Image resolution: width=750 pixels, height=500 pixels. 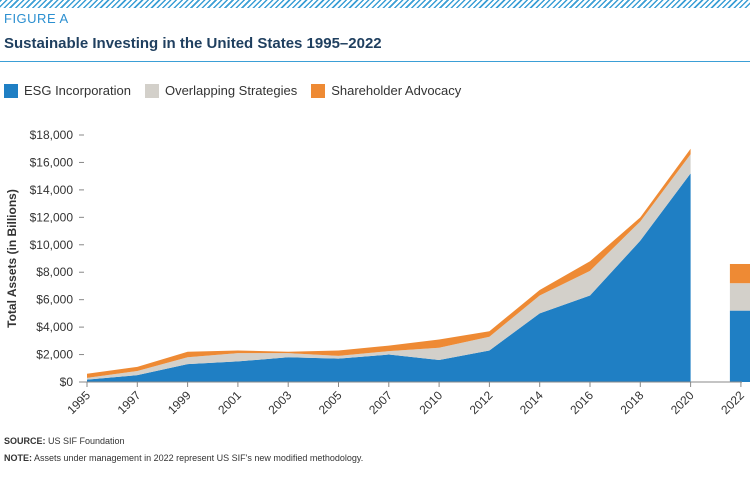 I want to click on y-tick-label: $10,000, so click(x=52, y=245).